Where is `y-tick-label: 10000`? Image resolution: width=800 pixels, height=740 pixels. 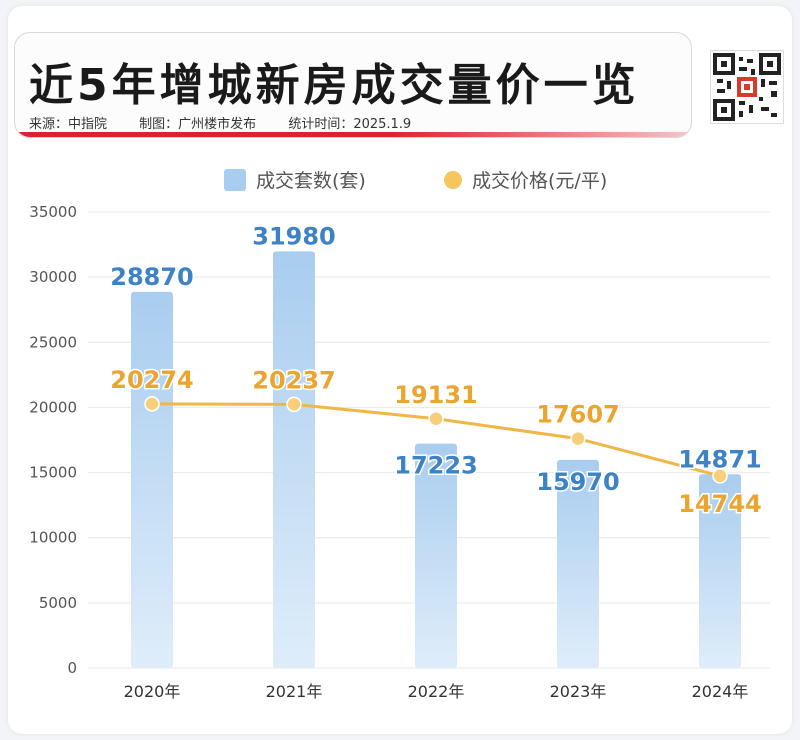 y-tick-label: 10000 is located at coordinates (53, 538).